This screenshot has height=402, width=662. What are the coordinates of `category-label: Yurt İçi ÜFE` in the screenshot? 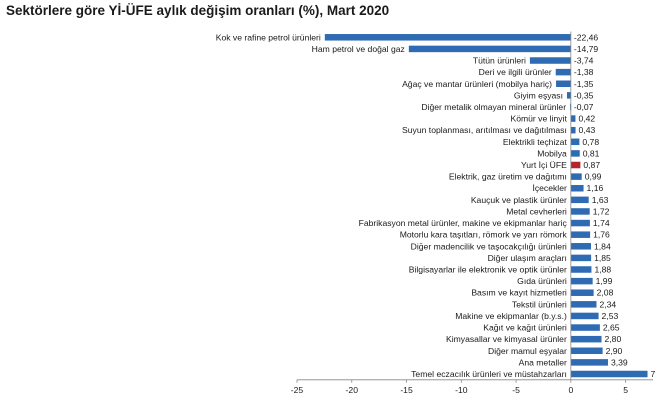 It's located at (544, 165).